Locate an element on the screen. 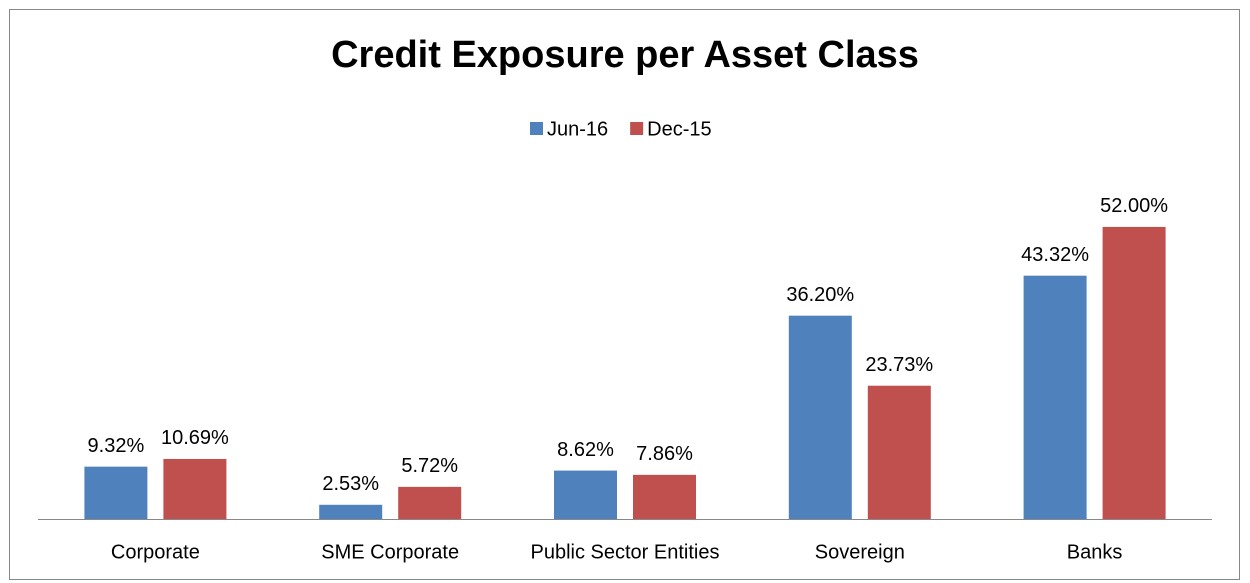 Image resolution: width=1250 pixels, height=583 pixels. x-tick-label: Corporate is located at coordinates (155, 552).